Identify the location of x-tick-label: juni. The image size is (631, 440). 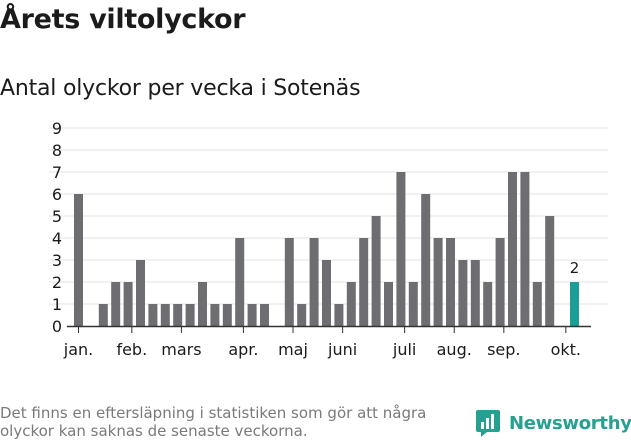
(342, 349).